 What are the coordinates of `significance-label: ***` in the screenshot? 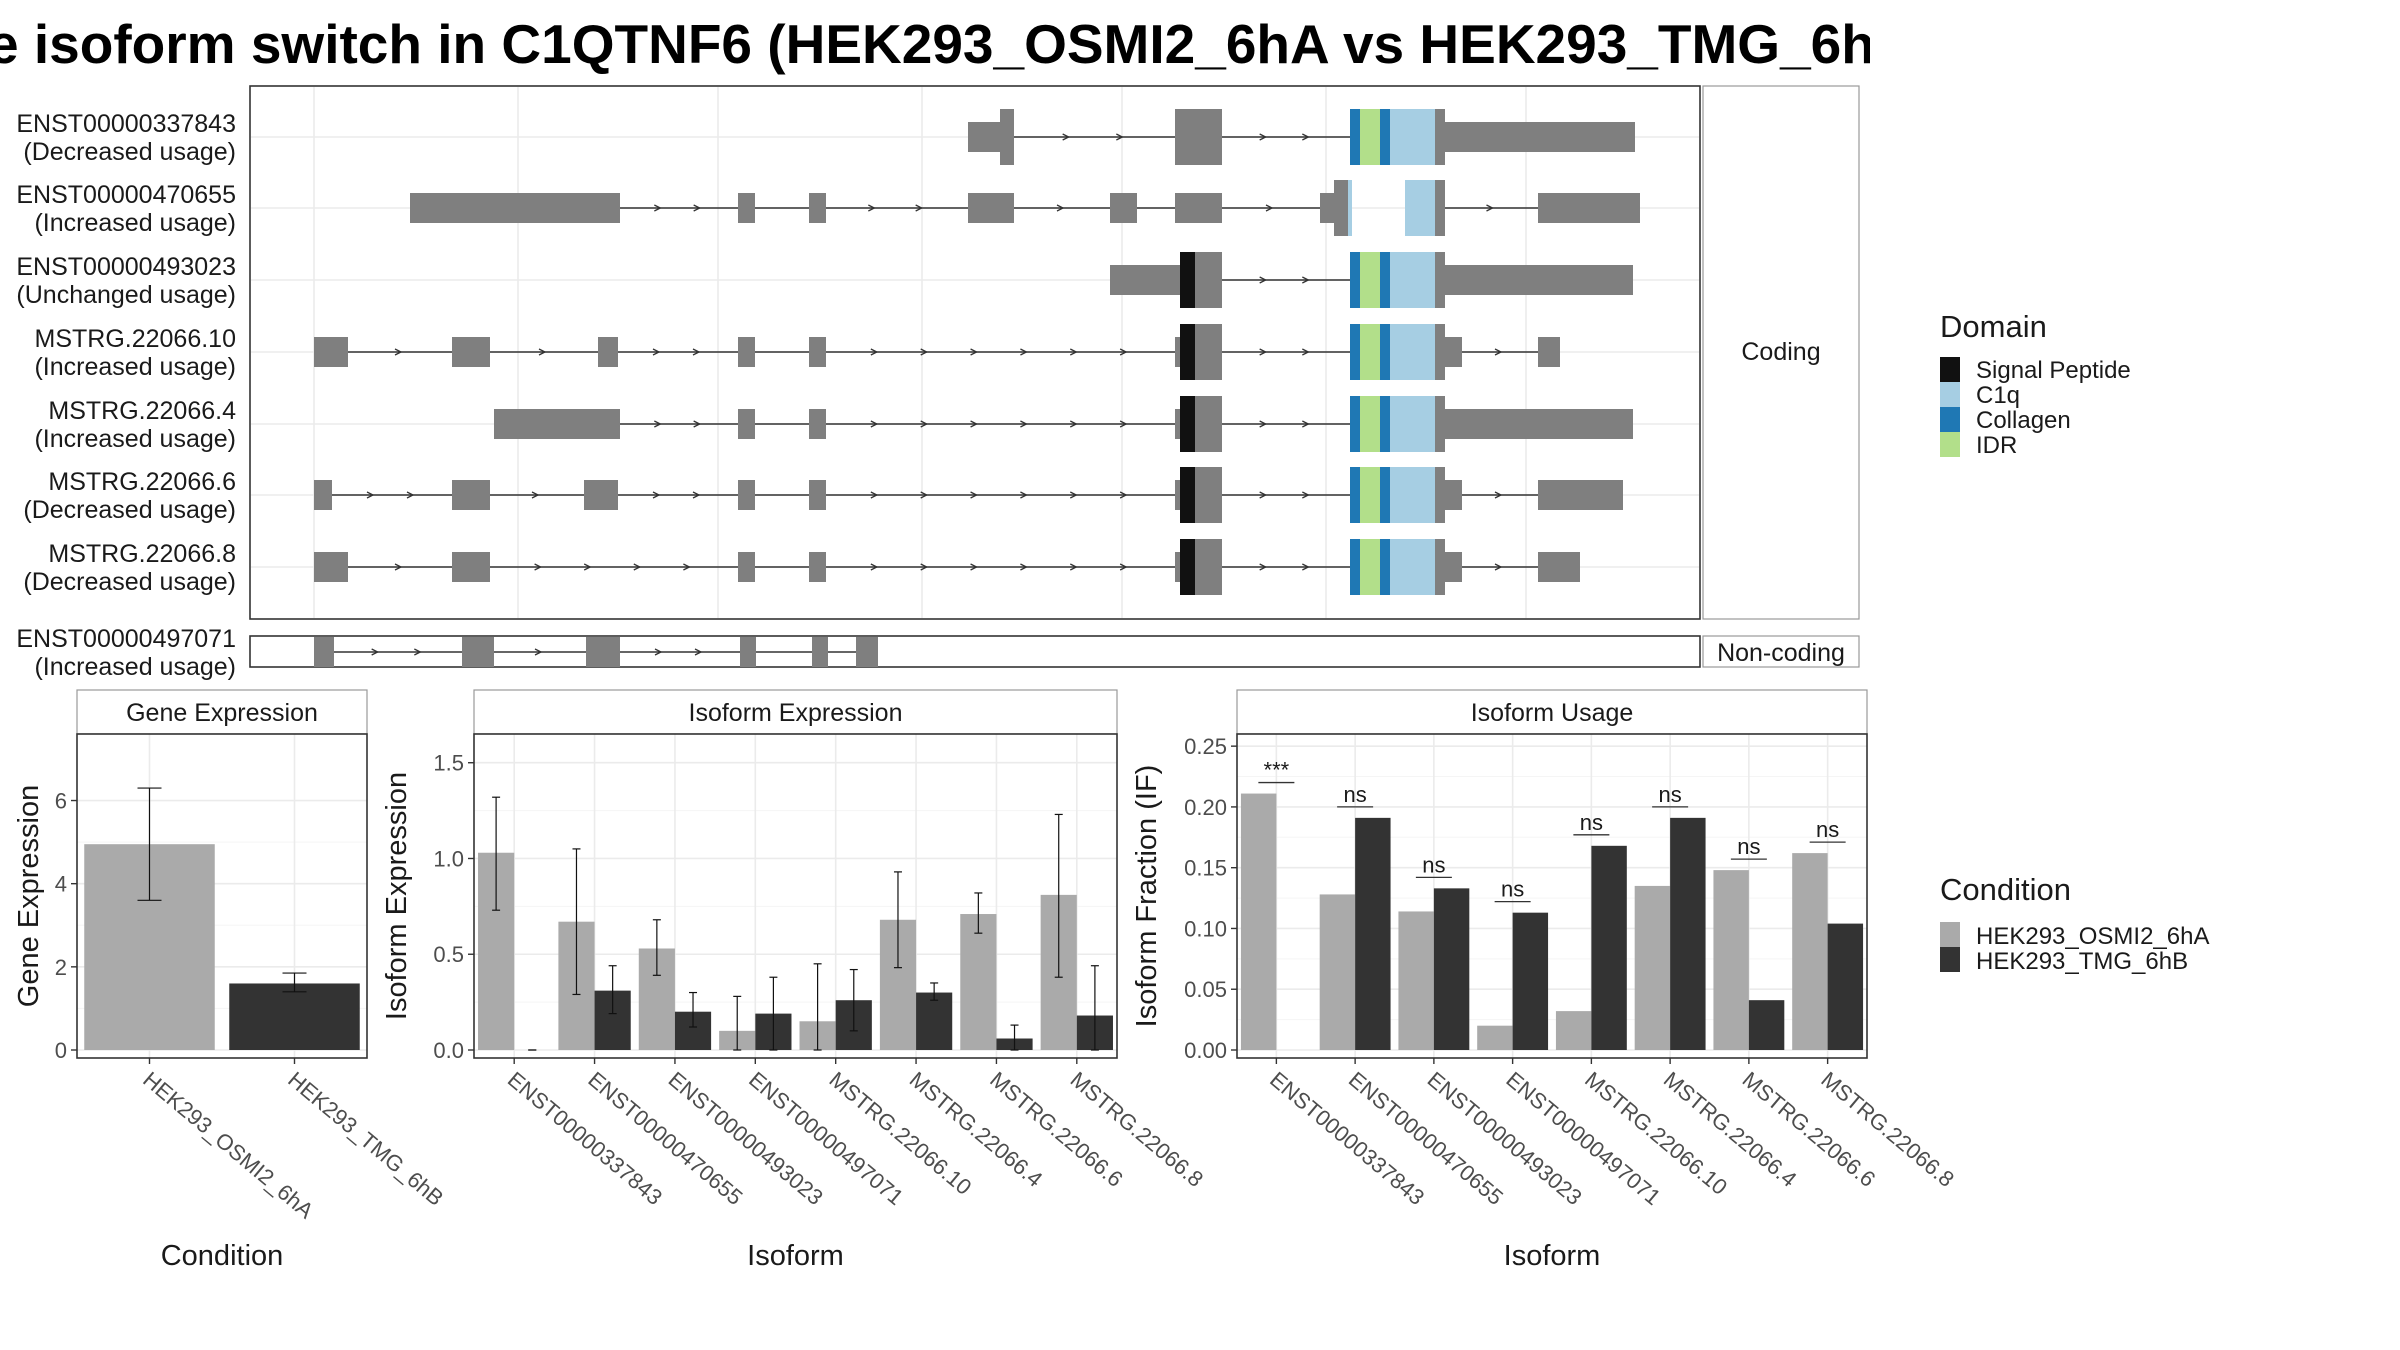 It's located at (1277, 770).